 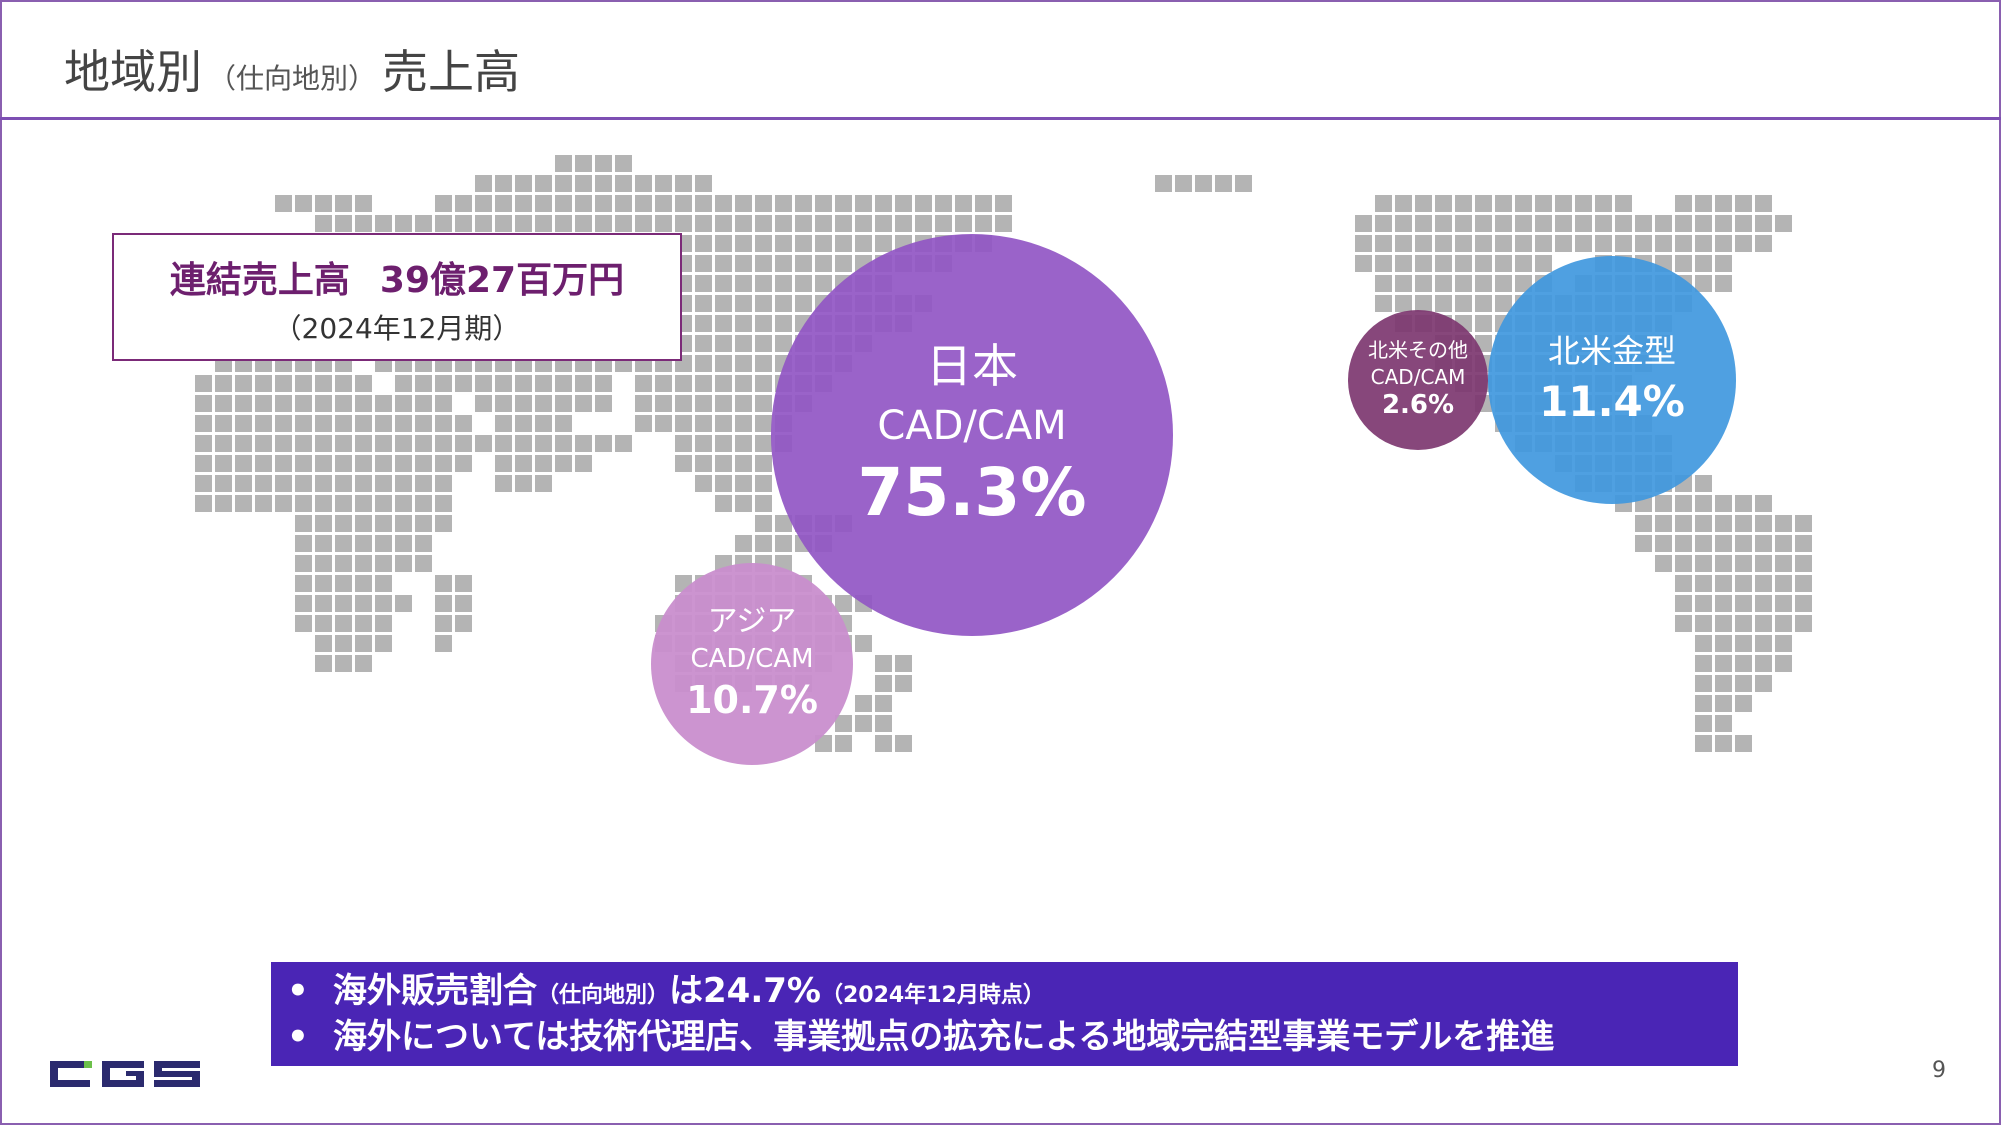 What do you see at coordinates (133, 72) in the screenshot?
I see `title-main: 地域別` at bounding box center [133, 72].